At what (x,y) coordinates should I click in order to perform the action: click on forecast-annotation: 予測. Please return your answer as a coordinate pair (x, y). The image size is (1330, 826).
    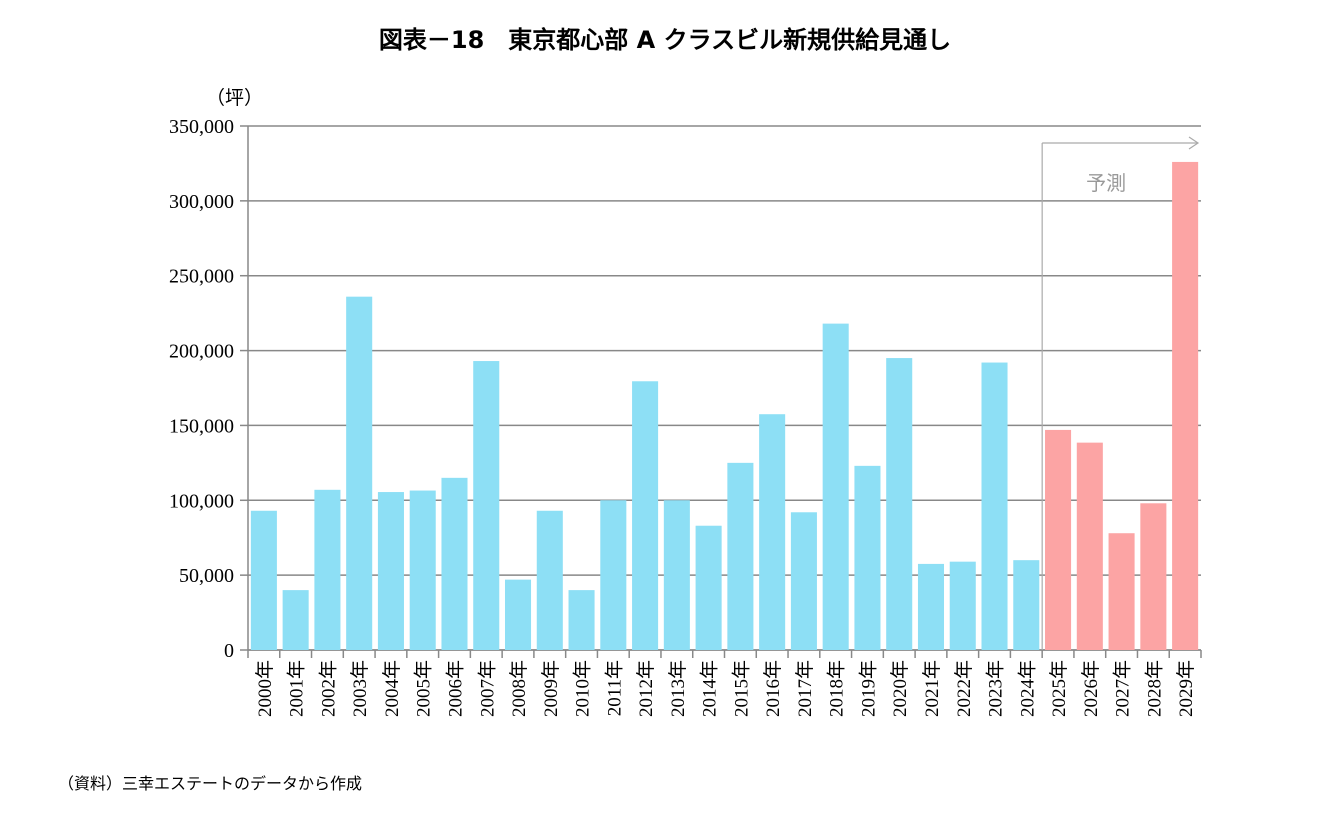
    Looking at the image, I should click on (1120, 393).